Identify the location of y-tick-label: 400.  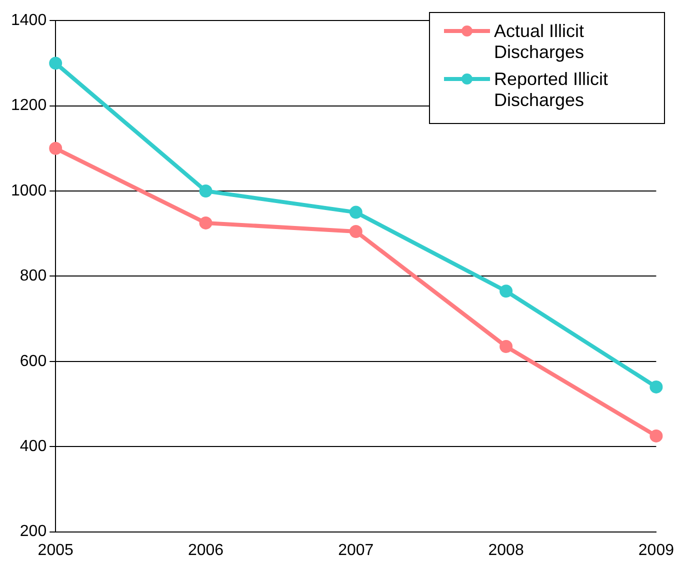
(33, 447).